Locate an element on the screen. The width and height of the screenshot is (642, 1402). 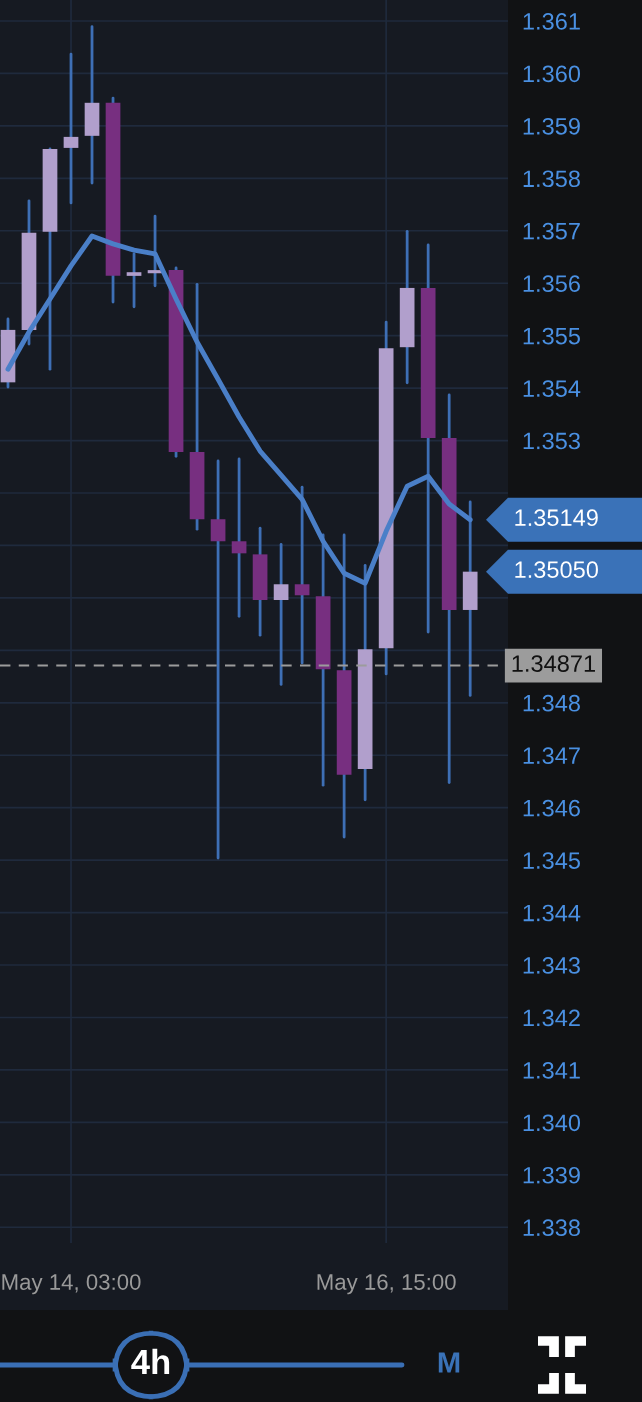
y-tick-label: 1.347 is located at coordinates (551, 756).